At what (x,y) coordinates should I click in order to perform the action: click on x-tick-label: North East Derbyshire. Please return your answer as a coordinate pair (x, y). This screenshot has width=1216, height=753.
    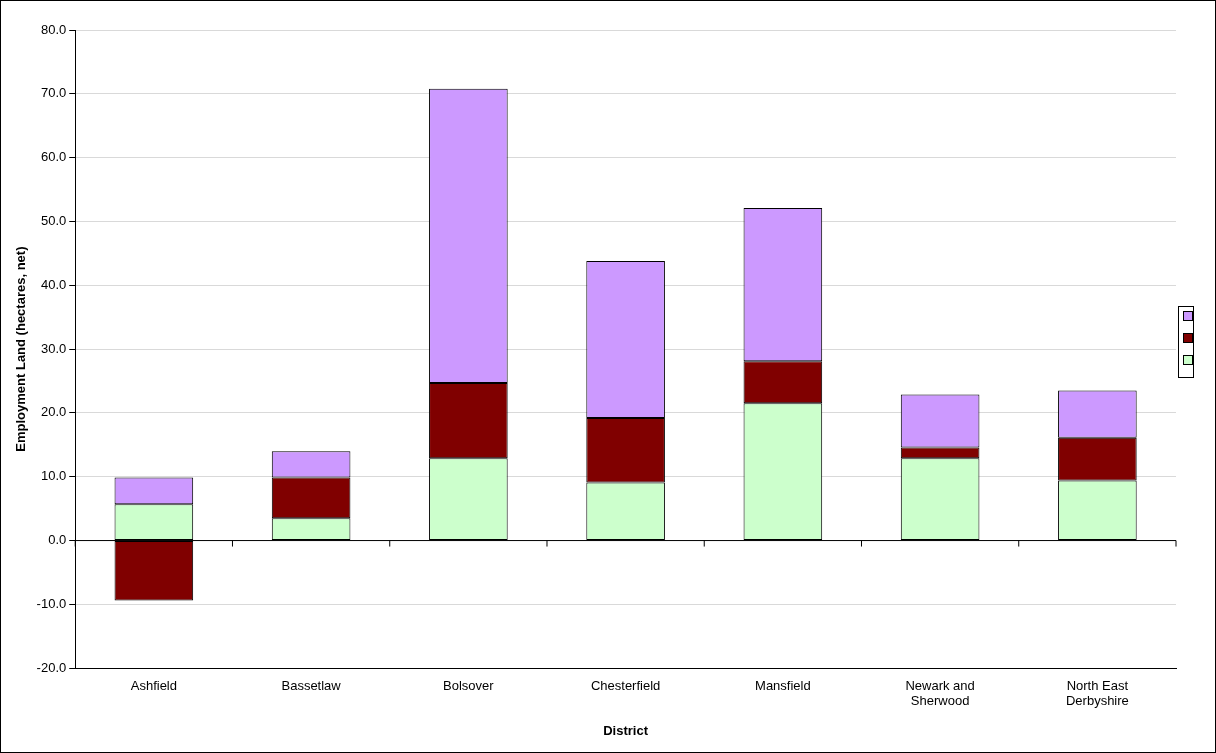
    Looking at the image, I should click on (1097, 693).